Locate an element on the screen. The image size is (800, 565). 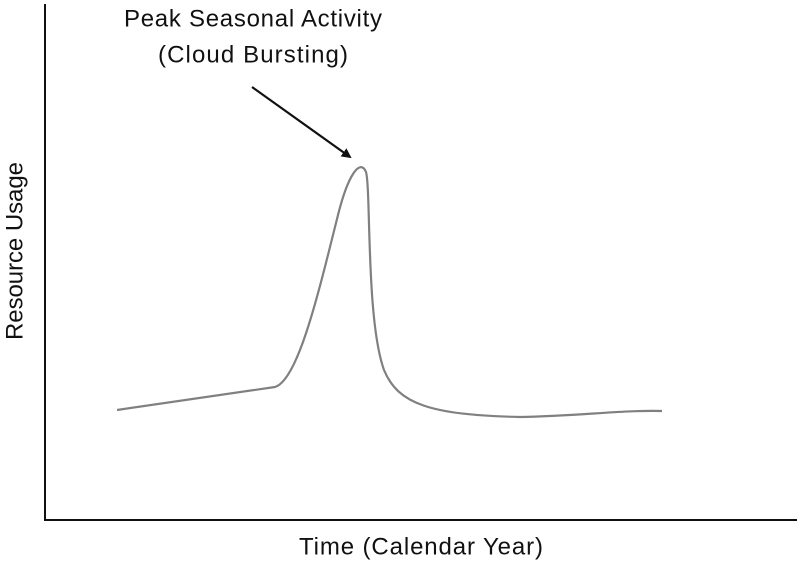
y-axis-label: Resource Usage is located at coordinates (14, 251).